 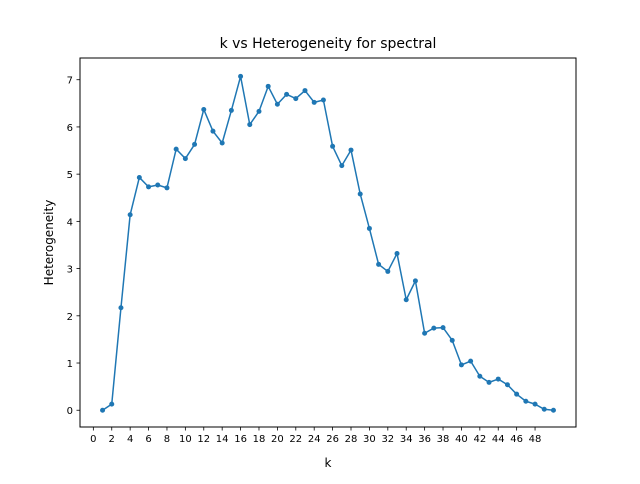 What do you see at coordinates (516, 439) in the screenshot?
I see `x-tick-label: 46` at bounding box center [516, 439].